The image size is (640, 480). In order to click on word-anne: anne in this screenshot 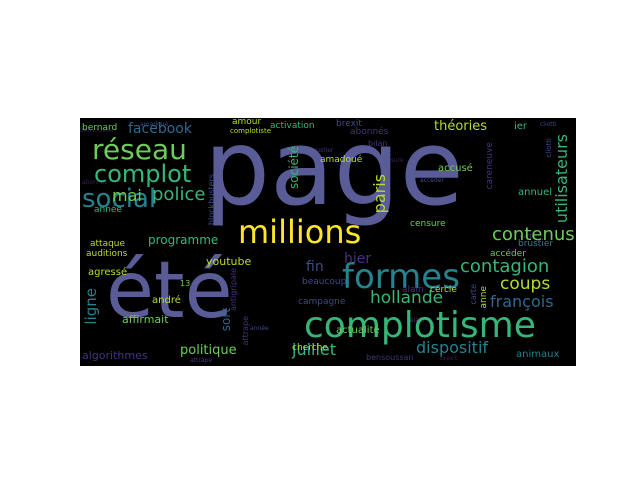, I will do `click(484, 297)`.